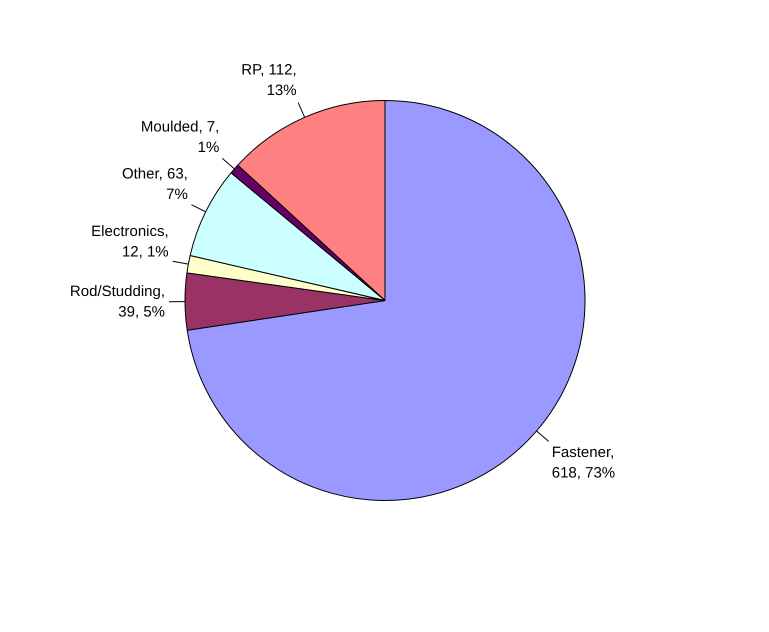 This screenshot has width=769, height=632. Describe the element at coordinates (118, 301) in the screenshot. I see `slice-label: Rod/Studding, 39, 5%` at that location.